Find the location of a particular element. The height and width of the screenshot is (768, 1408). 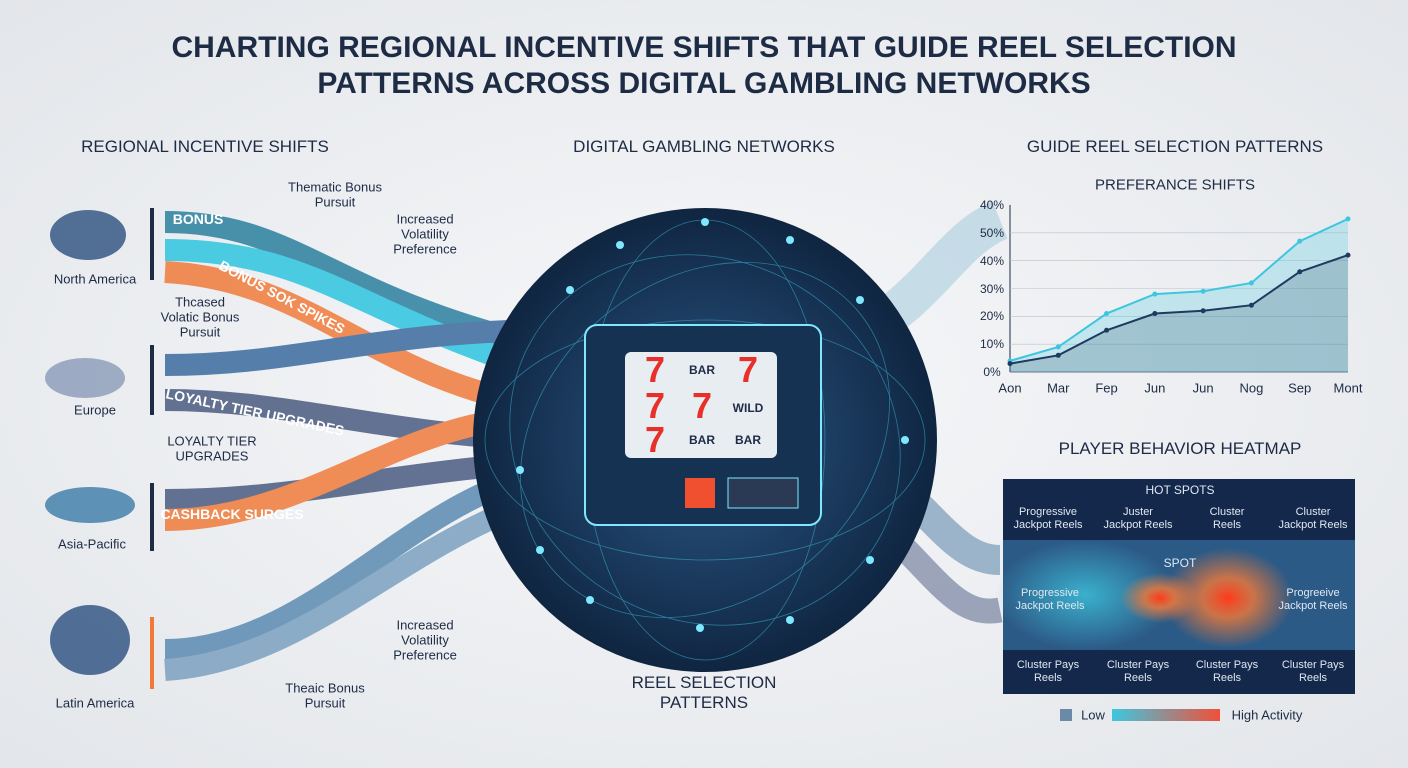

x-tick-label: Sep is located at coordinates (1300, 388).